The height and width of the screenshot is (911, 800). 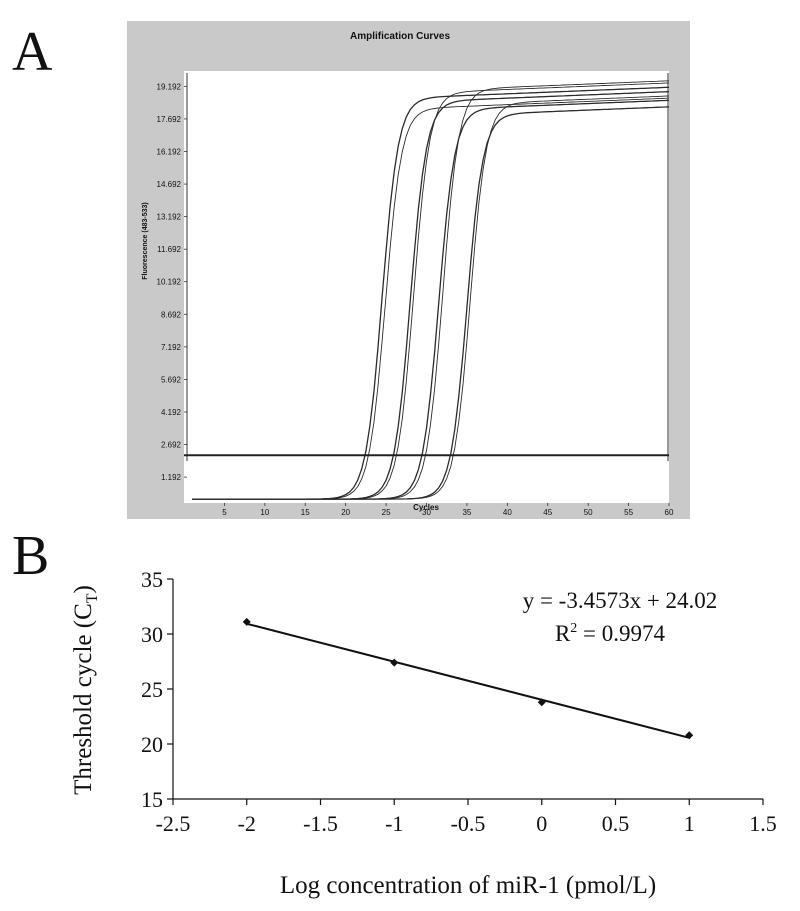 I want to click on regression-equation: y = -3.4573x + 24.02, so click(x=620, y=600).